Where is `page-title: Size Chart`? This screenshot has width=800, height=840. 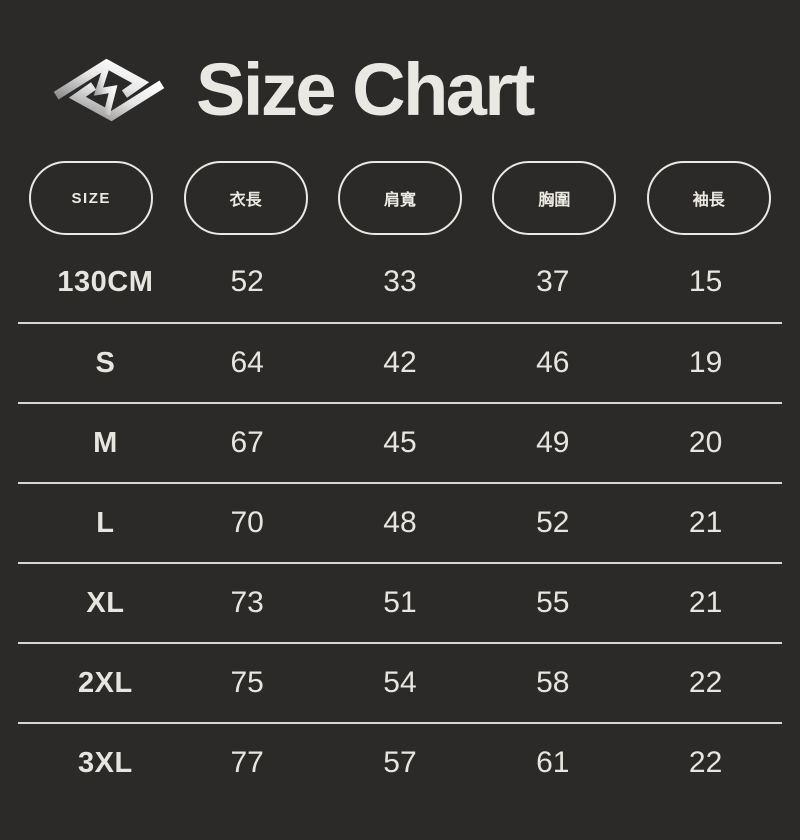 page-title: Size Chart is located at coordinates (365, 89).